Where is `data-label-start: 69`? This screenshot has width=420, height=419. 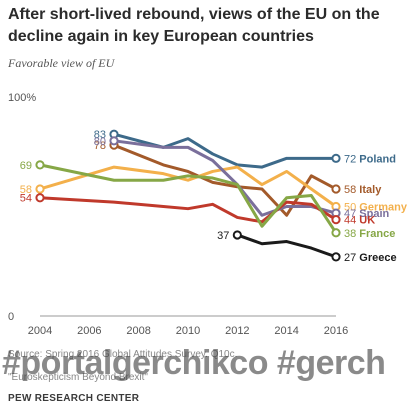
data-label-start: 69 is located at coordinates (26, 166).